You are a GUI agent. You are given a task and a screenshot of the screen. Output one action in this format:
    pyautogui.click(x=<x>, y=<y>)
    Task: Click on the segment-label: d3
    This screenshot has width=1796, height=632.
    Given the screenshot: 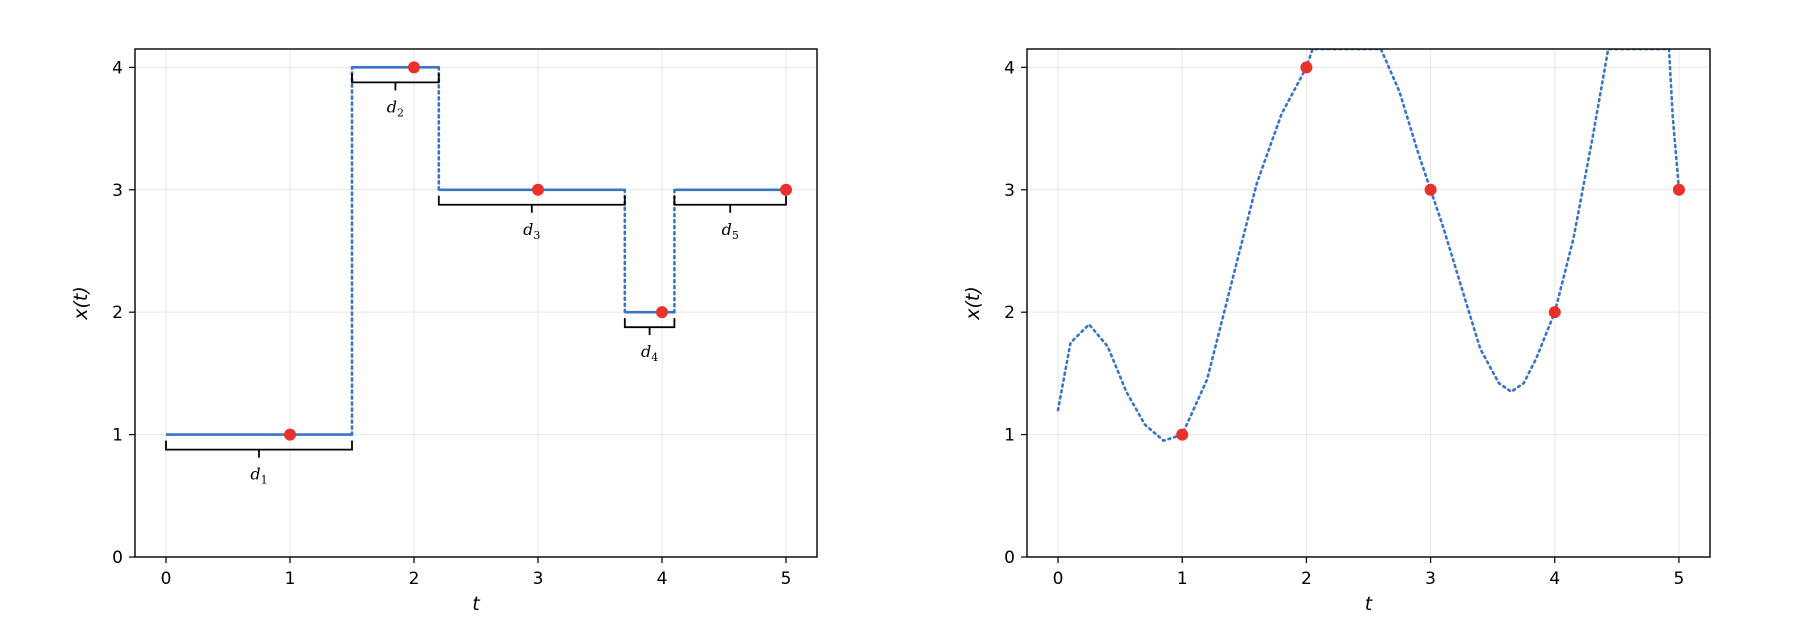 What is the action you would take?
    pyautogui.click(x=531, y=231)
    